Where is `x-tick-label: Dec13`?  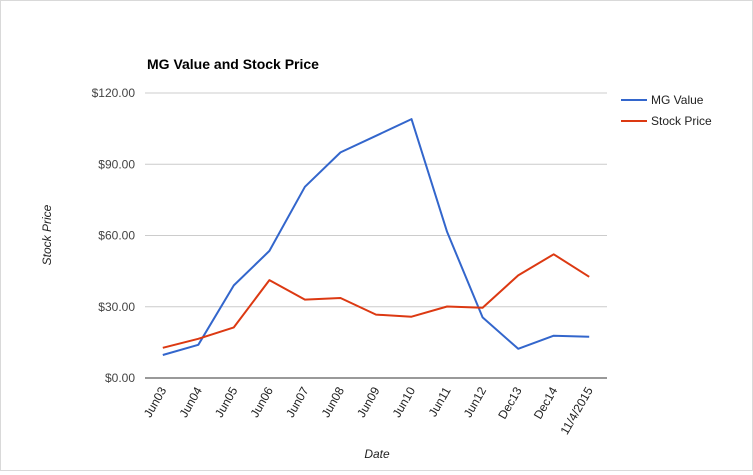 x-tick-label: Dec13 is located at coordinates (510, 402).